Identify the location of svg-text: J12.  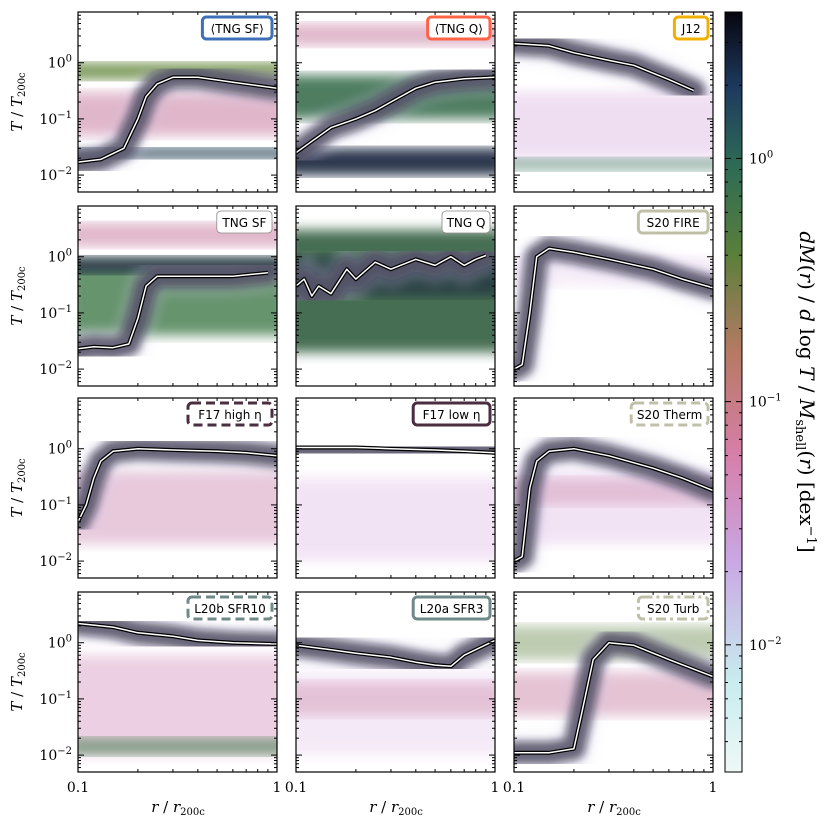
(691, 29).